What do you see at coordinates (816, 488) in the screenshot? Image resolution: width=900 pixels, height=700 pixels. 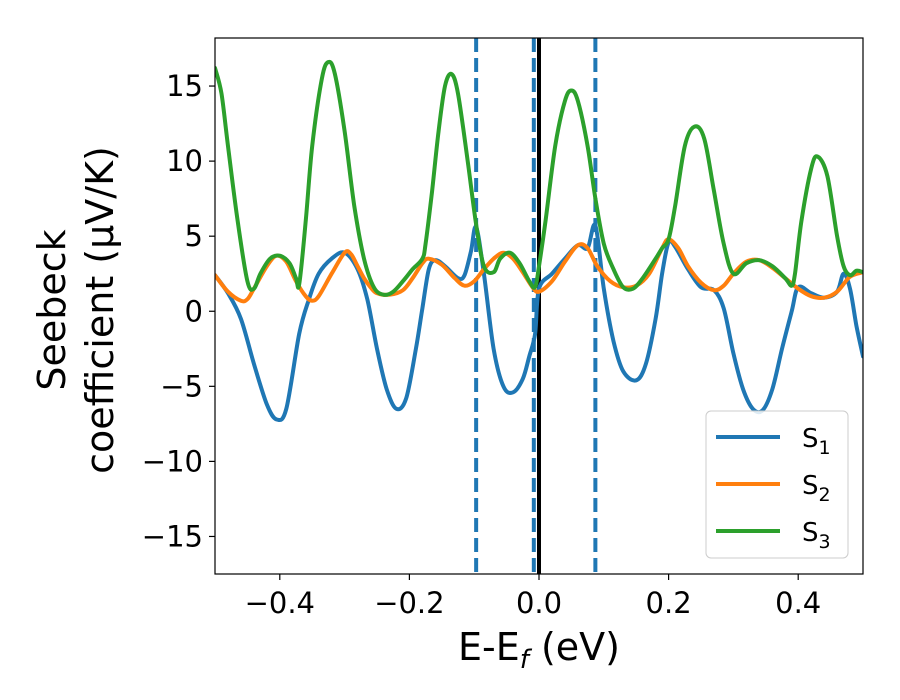 I see `legend-label-s2: S2` at bounding box center [816, 488].